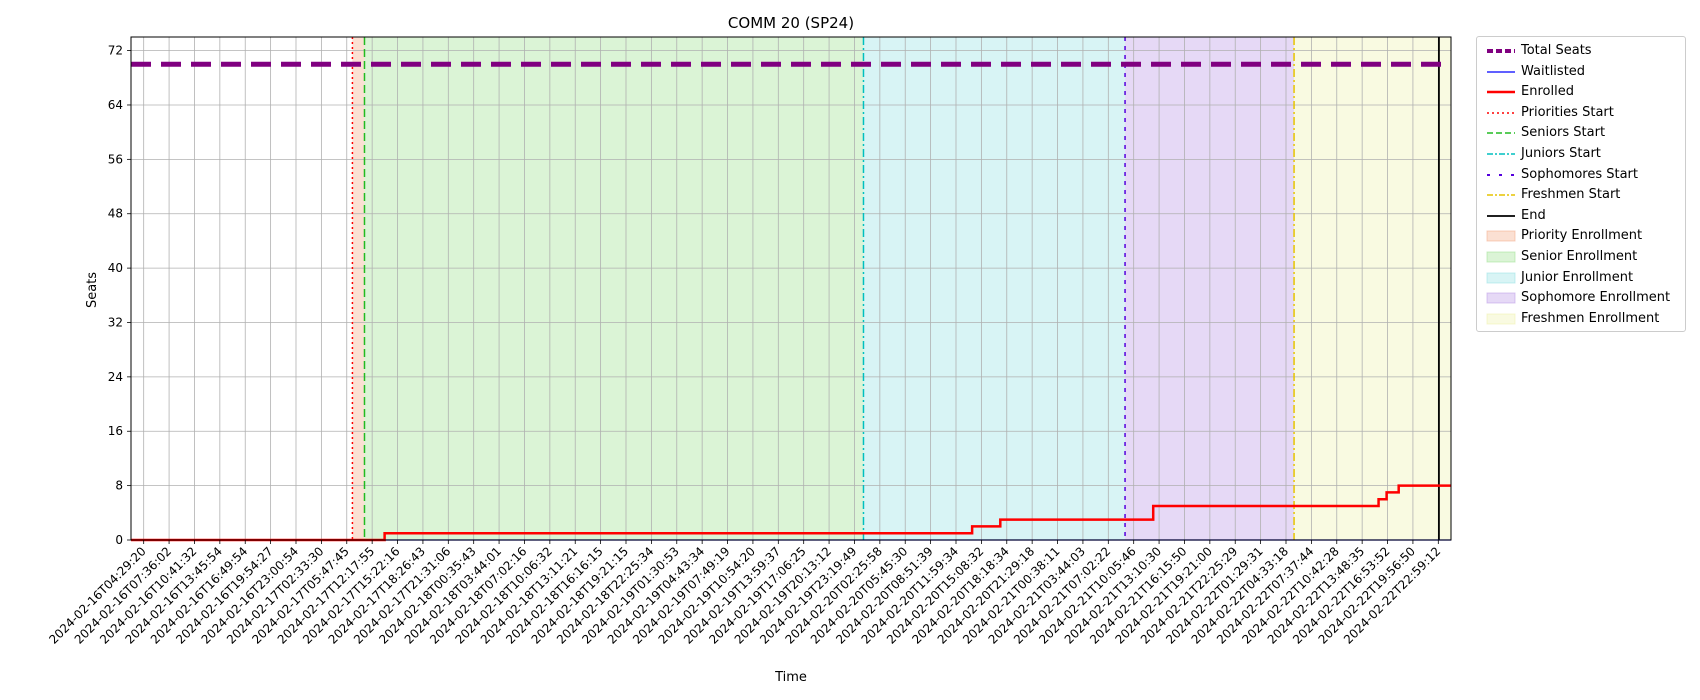 This screenshot has width=1700, height=700. Describe the element at coordinates (1547, 92) in the screenshot. I see `legend-label: Enrolled` at that location.